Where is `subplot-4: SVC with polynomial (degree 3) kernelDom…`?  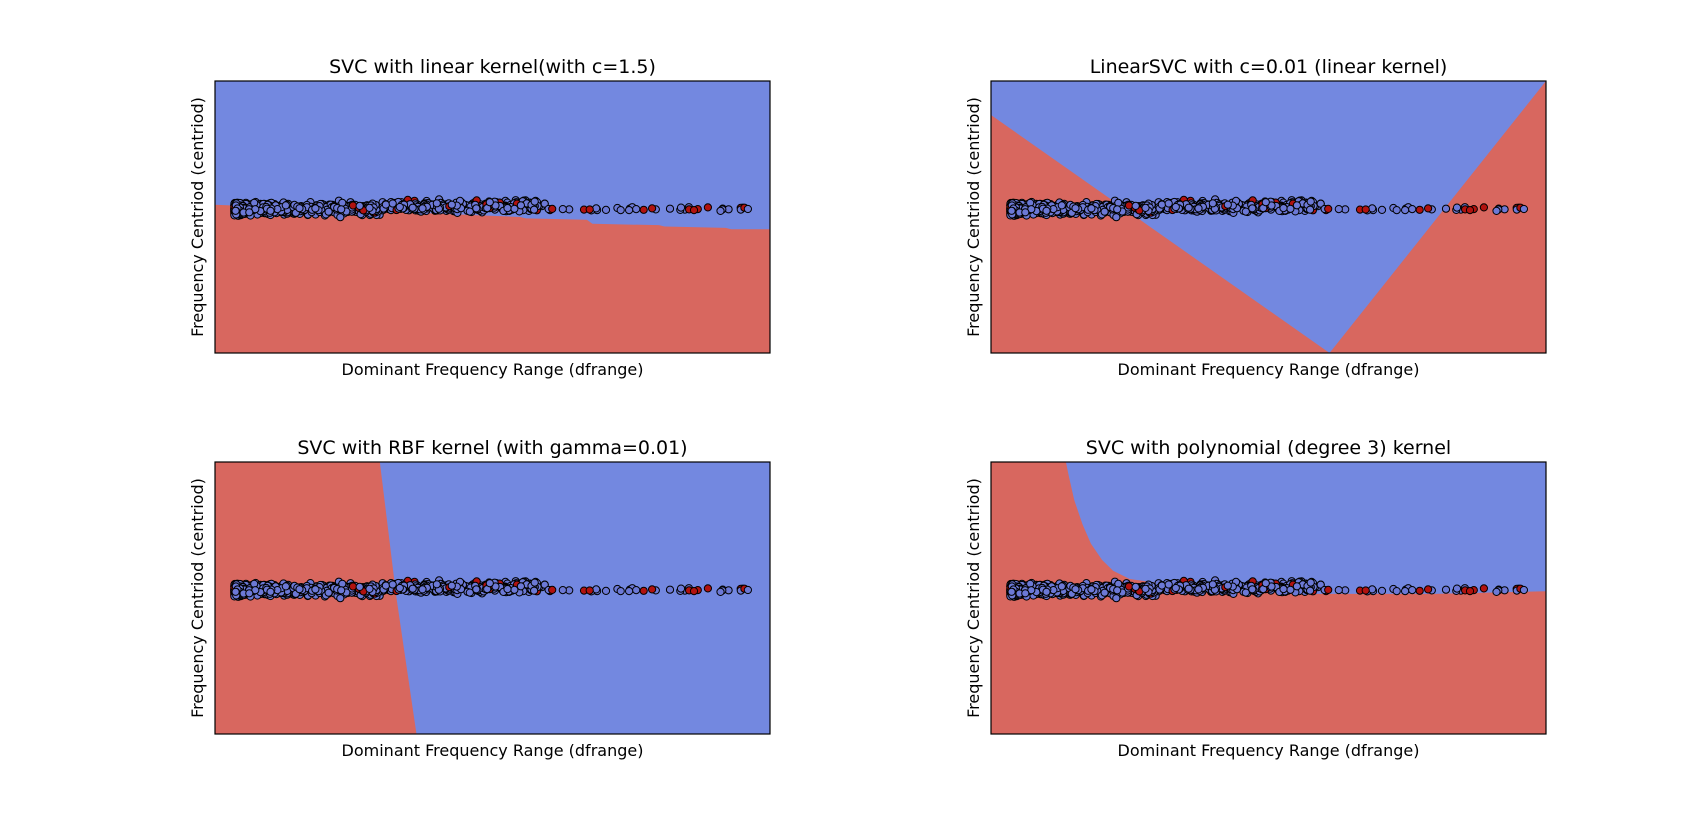
subplot-4: SVC with polynomial (degree 3) kernelDom… is located at coordinates (1255, 598).